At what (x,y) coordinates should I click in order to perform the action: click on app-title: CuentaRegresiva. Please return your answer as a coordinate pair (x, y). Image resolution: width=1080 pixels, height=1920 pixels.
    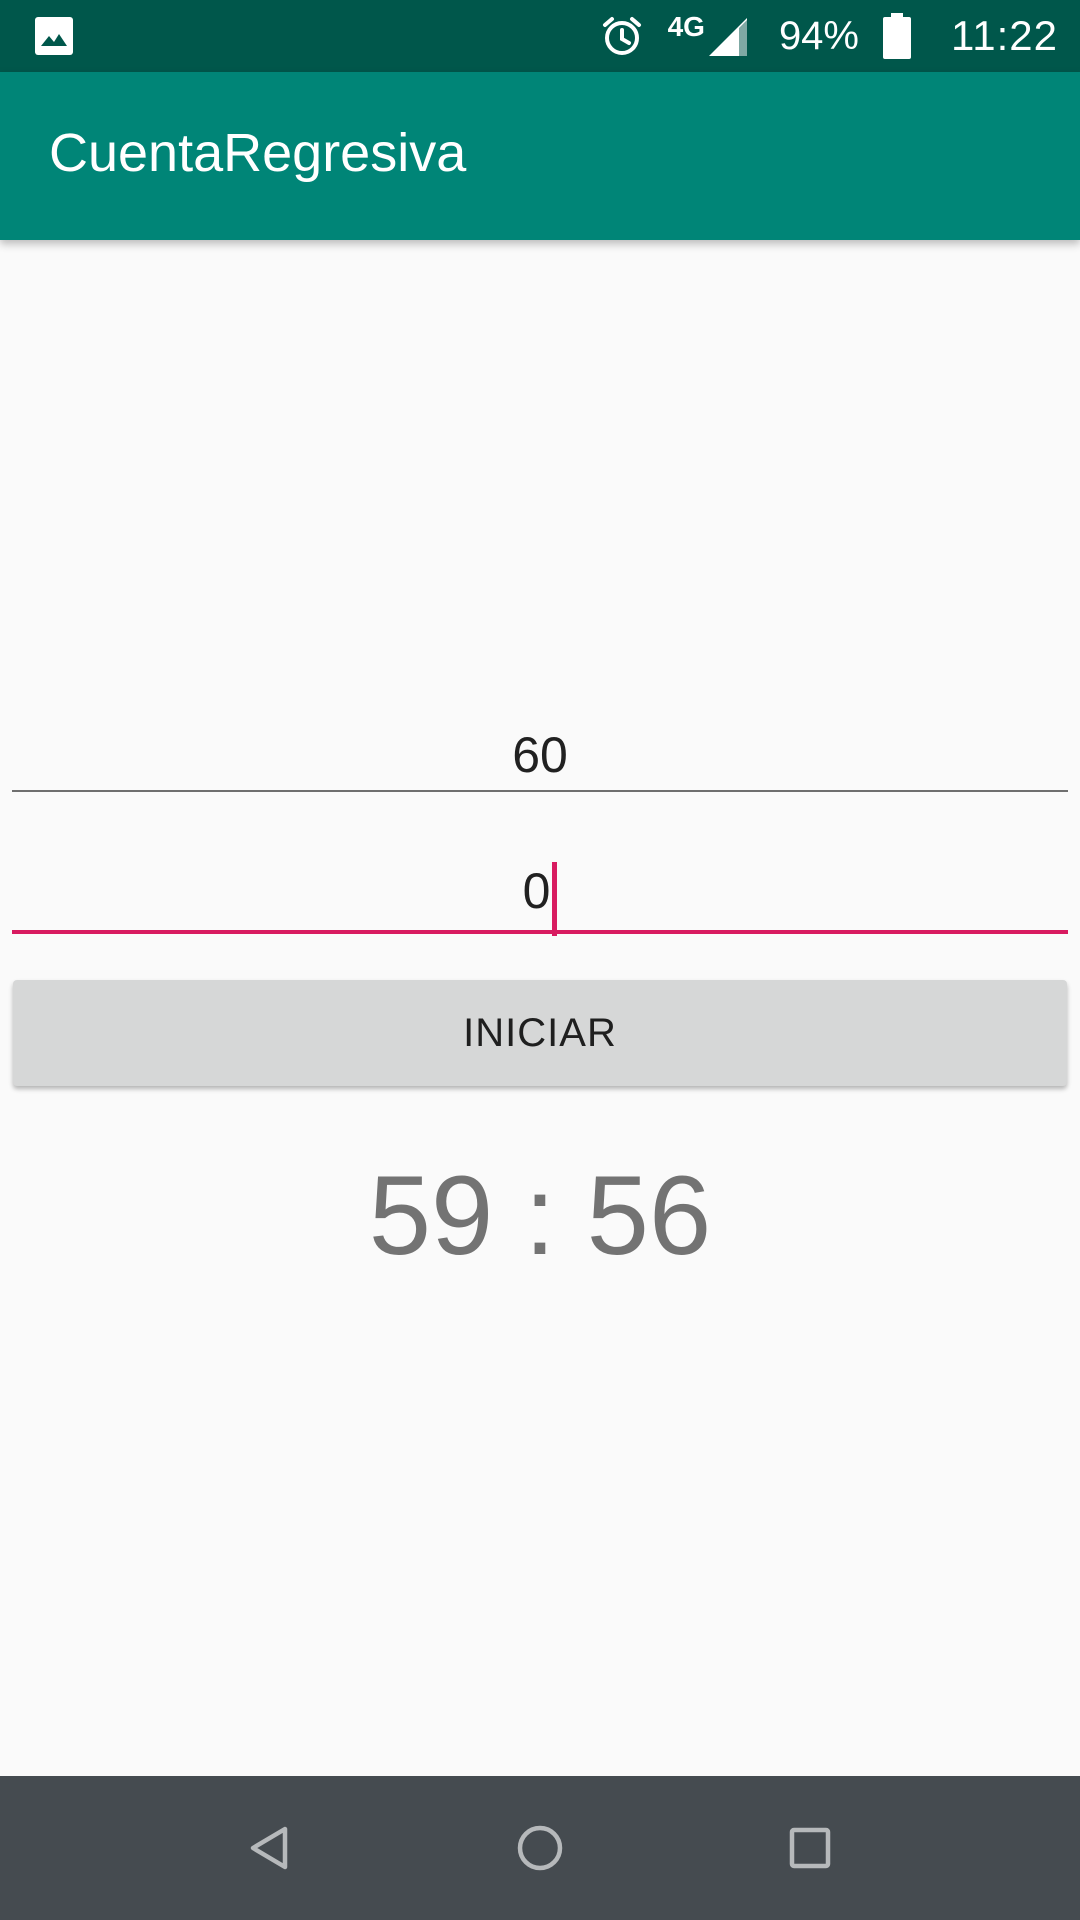
    Looking at the image, I should click on (258, 153).